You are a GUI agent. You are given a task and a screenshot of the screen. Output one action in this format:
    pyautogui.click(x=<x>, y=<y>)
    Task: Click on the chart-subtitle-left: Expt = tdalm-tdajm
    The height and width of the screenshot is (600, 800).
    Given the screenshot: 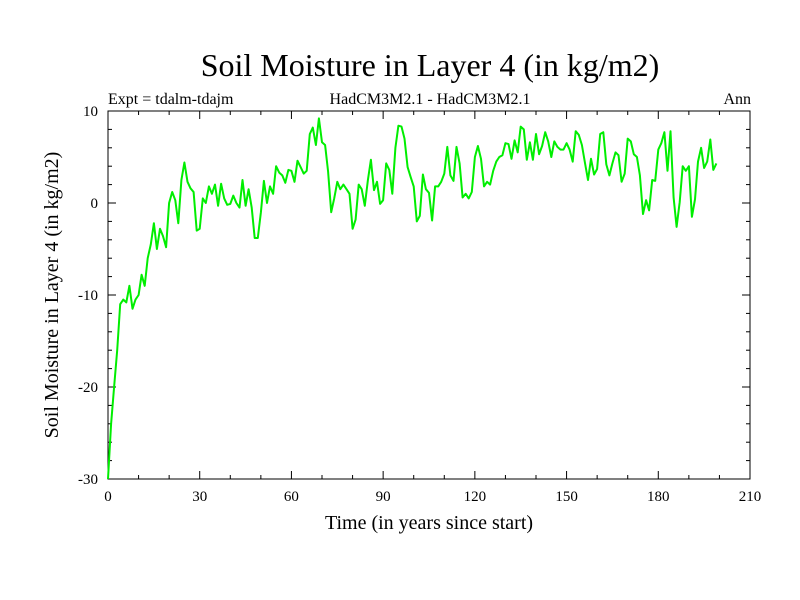 What is the action you would take?
    pyautogui.click(x=171, y=99)
    